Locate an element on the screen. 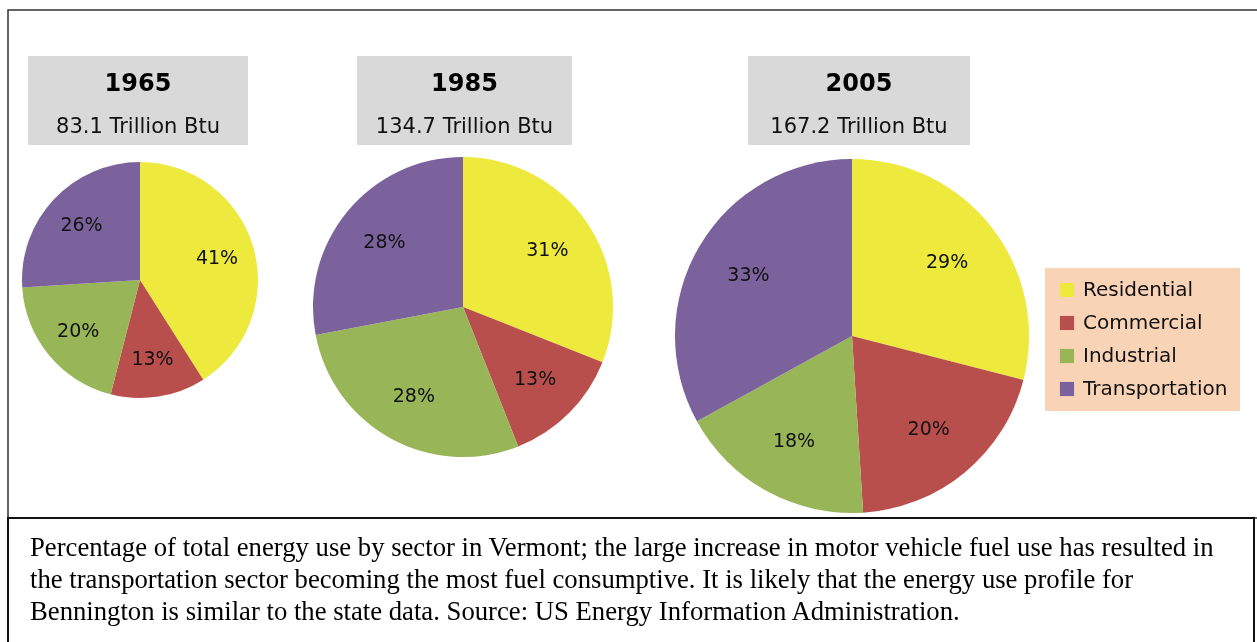 This screenshot has height=642, width=1257. legend-label: Residential is located at coordinates (1138, 289).